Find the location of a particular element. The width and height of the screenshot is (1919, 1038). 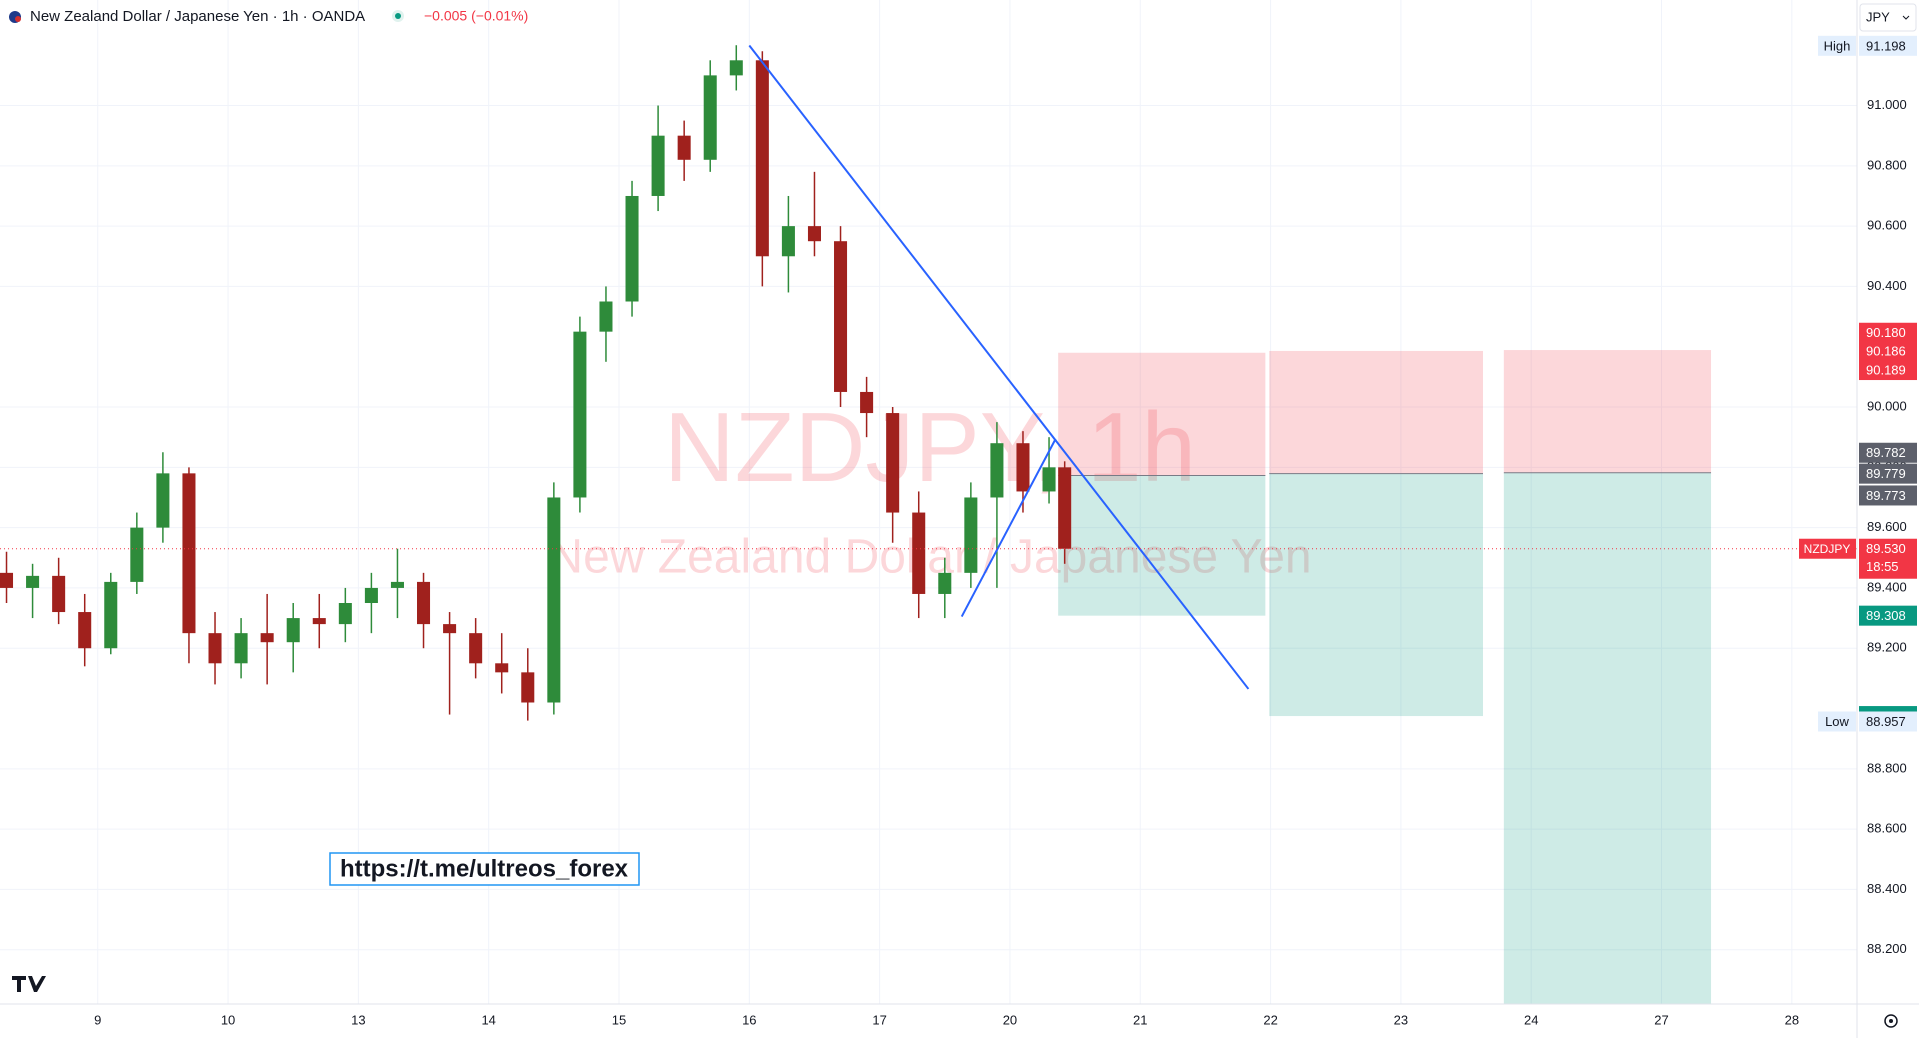

price-badge-label: 90.189 is located at coordinates (1886, 369).